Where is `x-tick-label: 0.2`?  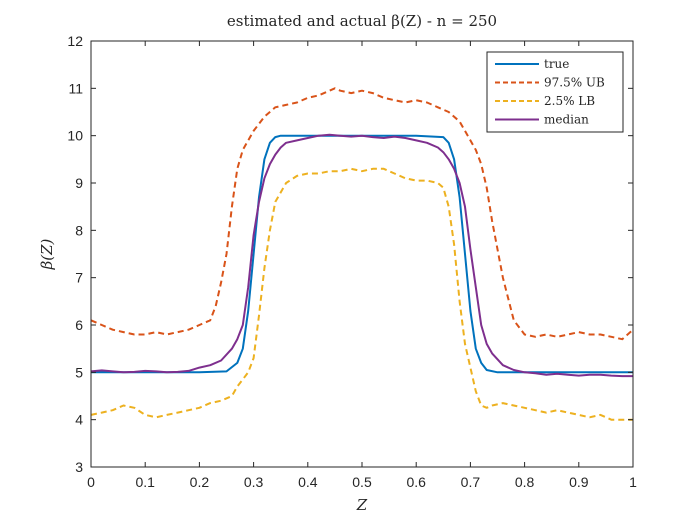
x-tick-label: 0.2 is located at coordinates (200, 482).